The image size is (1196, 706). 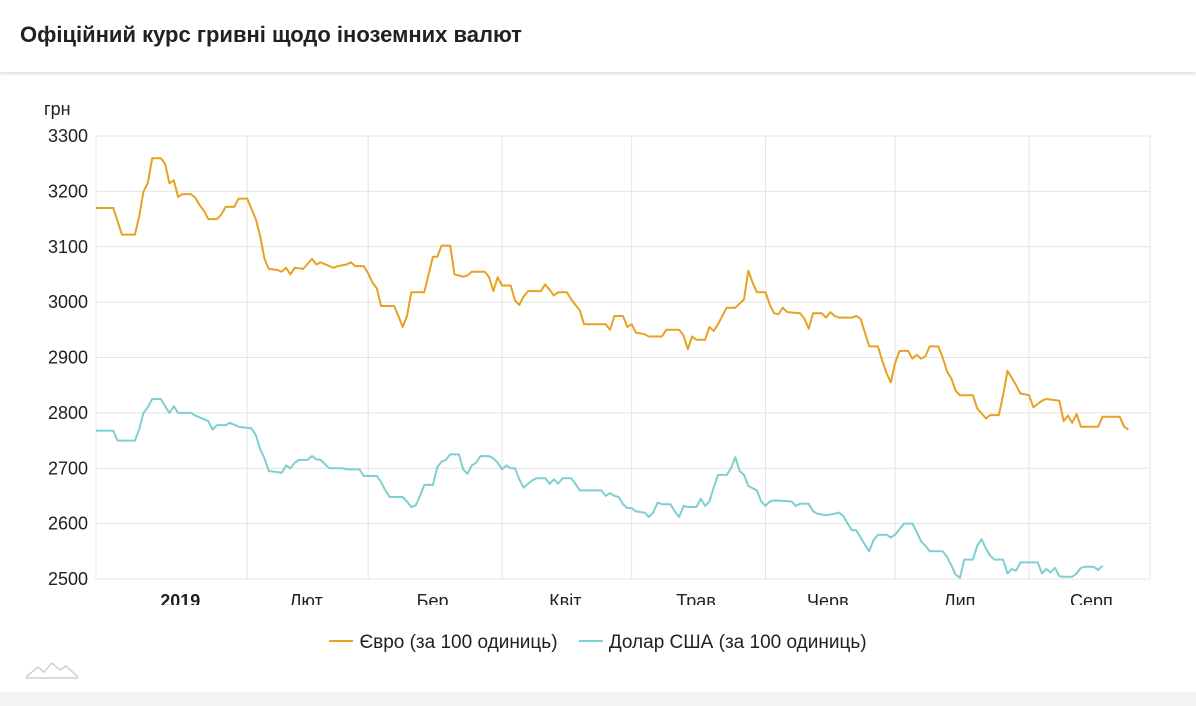 What do you see at coordinates (68, 579) in the screenshot?
I see `y-tick-label: 2500` at bounding box center [68, 579].